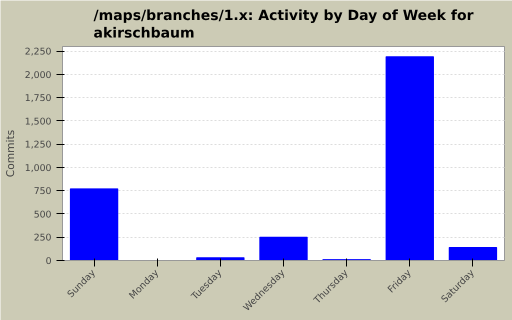 The image size is (512, 320). I want to click on y-tick-label: 500, so click(43, 214).